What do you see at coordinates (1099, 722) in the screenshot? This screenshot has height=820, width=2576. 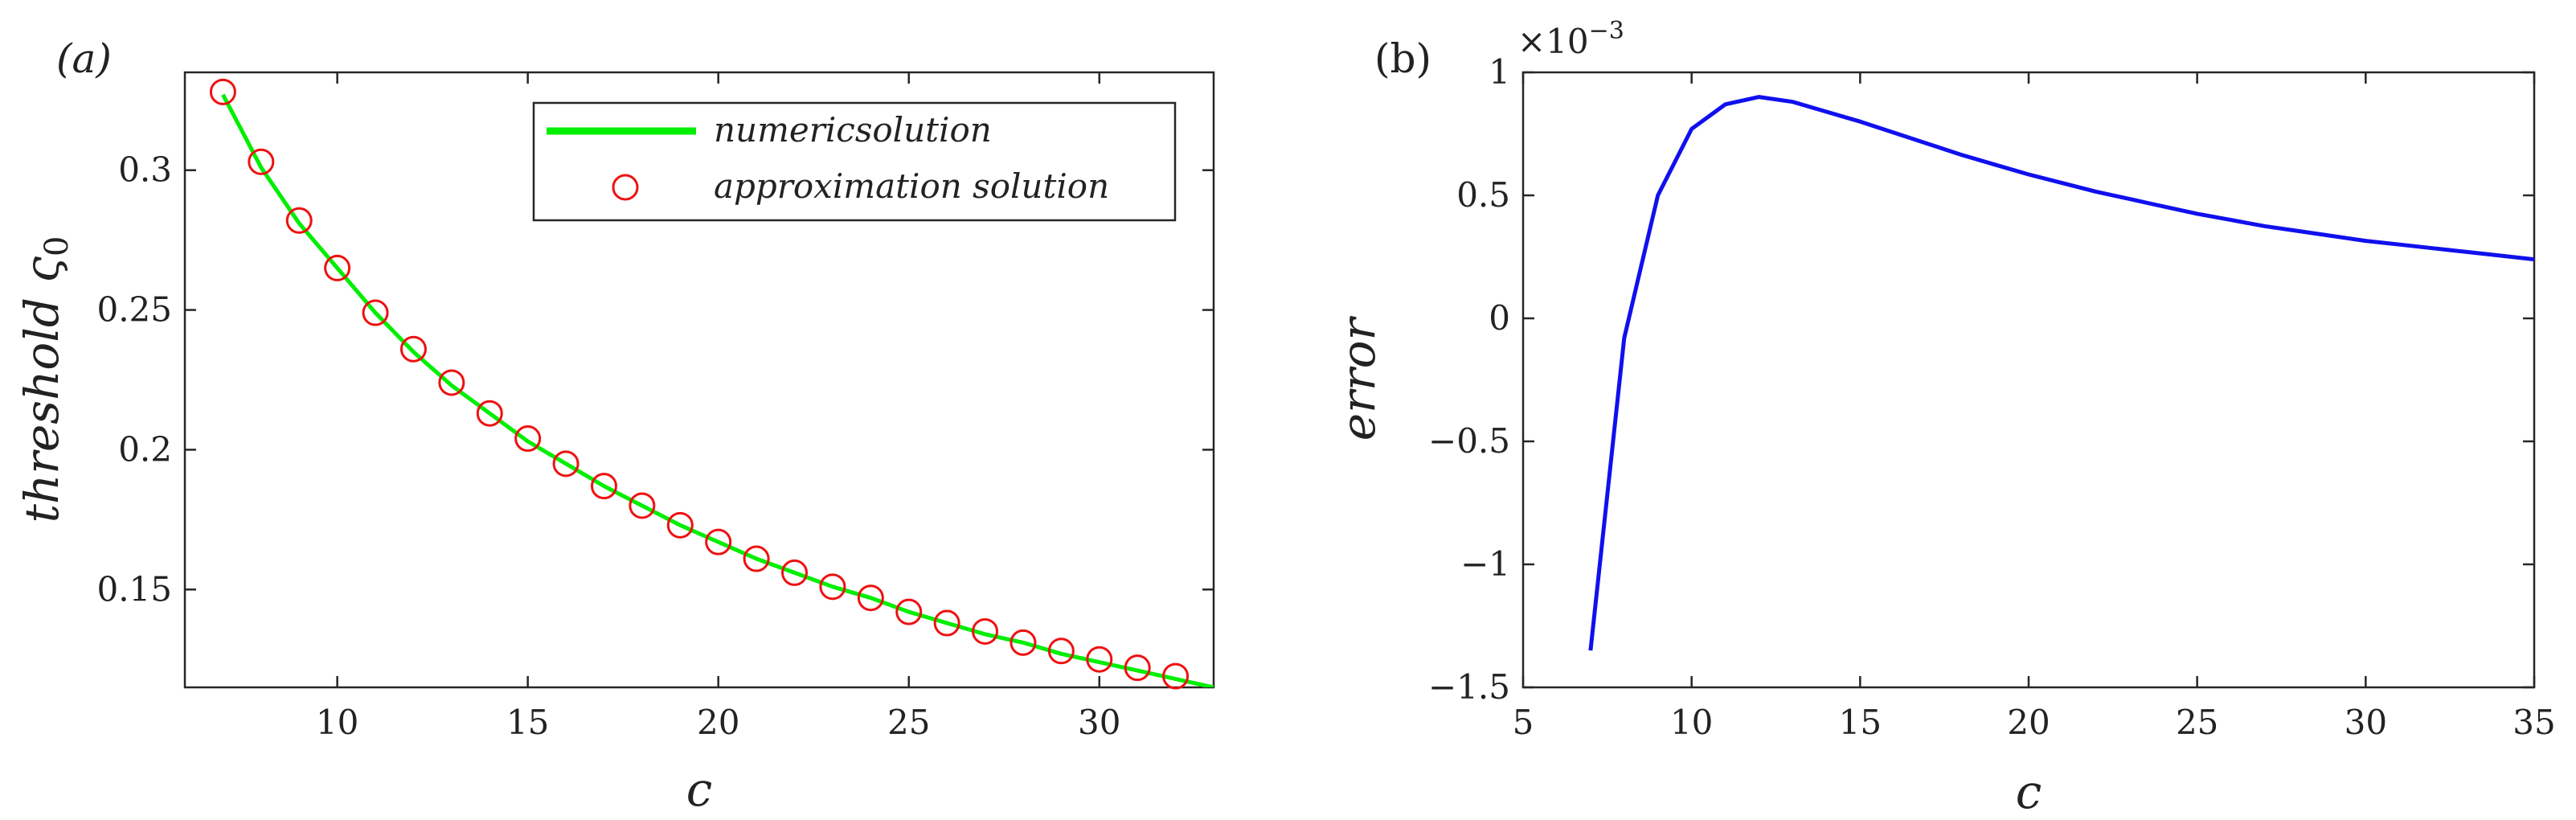 I see `panel-0-x-tick-label: 30` at bounding box center [1099, 722].